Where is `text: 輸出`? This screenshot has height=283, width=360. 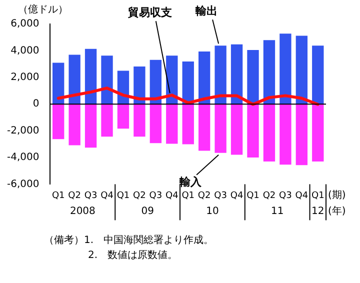 text: 輸出 is located at coordinates (206, 11).